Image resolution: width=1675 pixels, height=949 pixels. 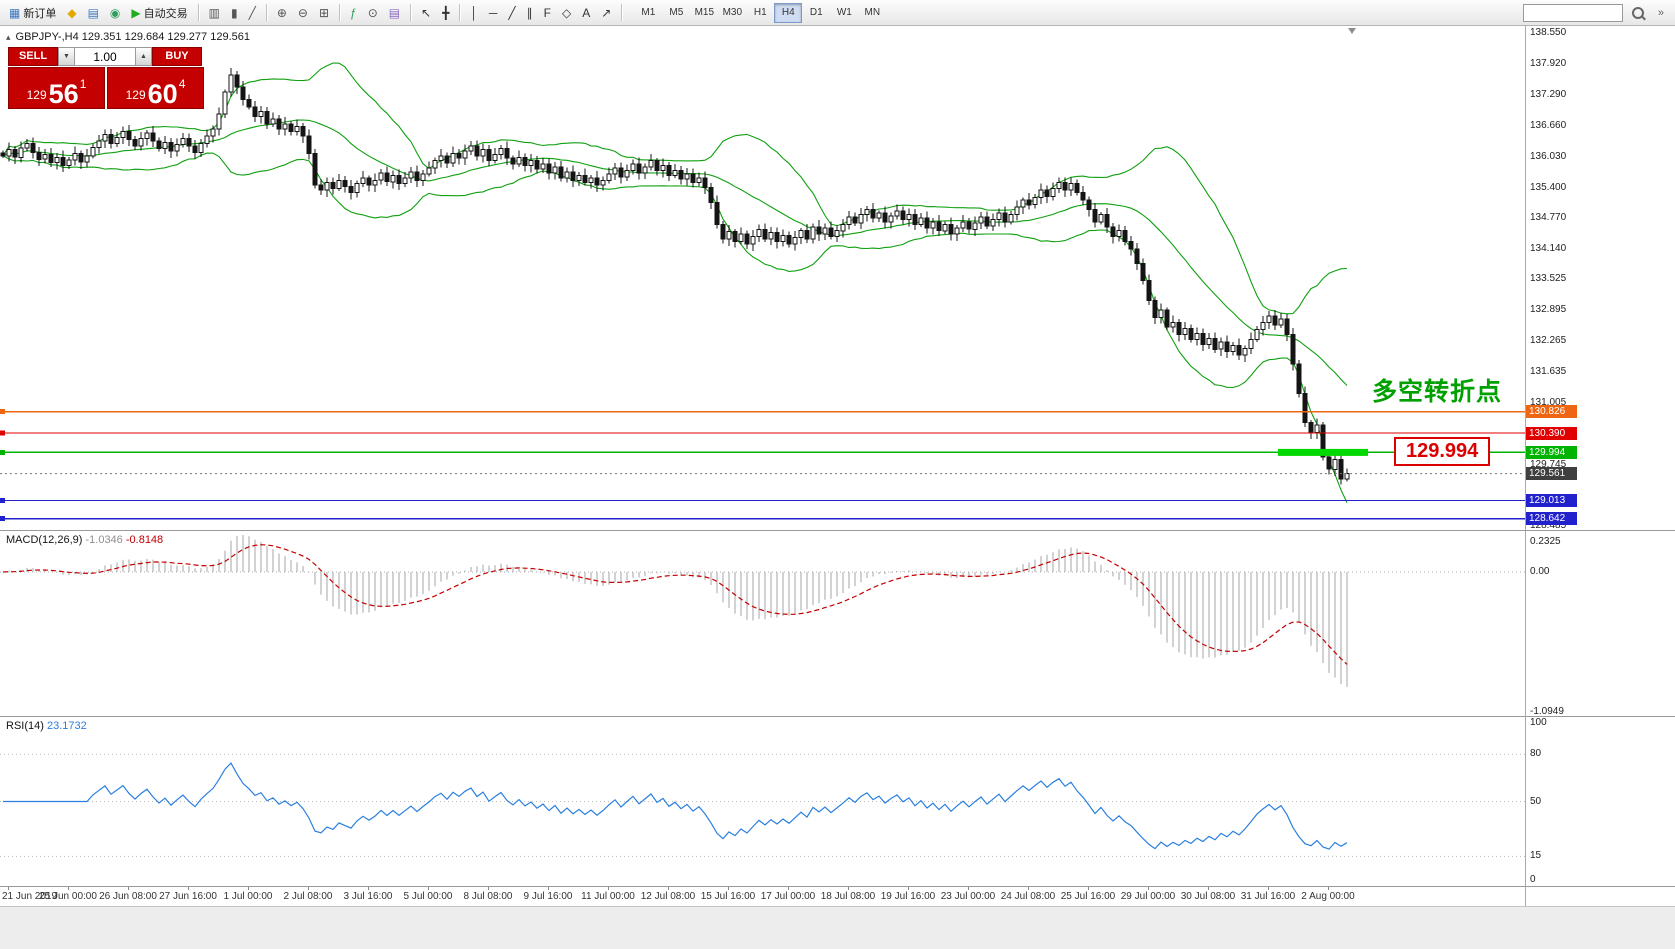 I want to click on channel-button: ∥, so click(x=530, y=13).